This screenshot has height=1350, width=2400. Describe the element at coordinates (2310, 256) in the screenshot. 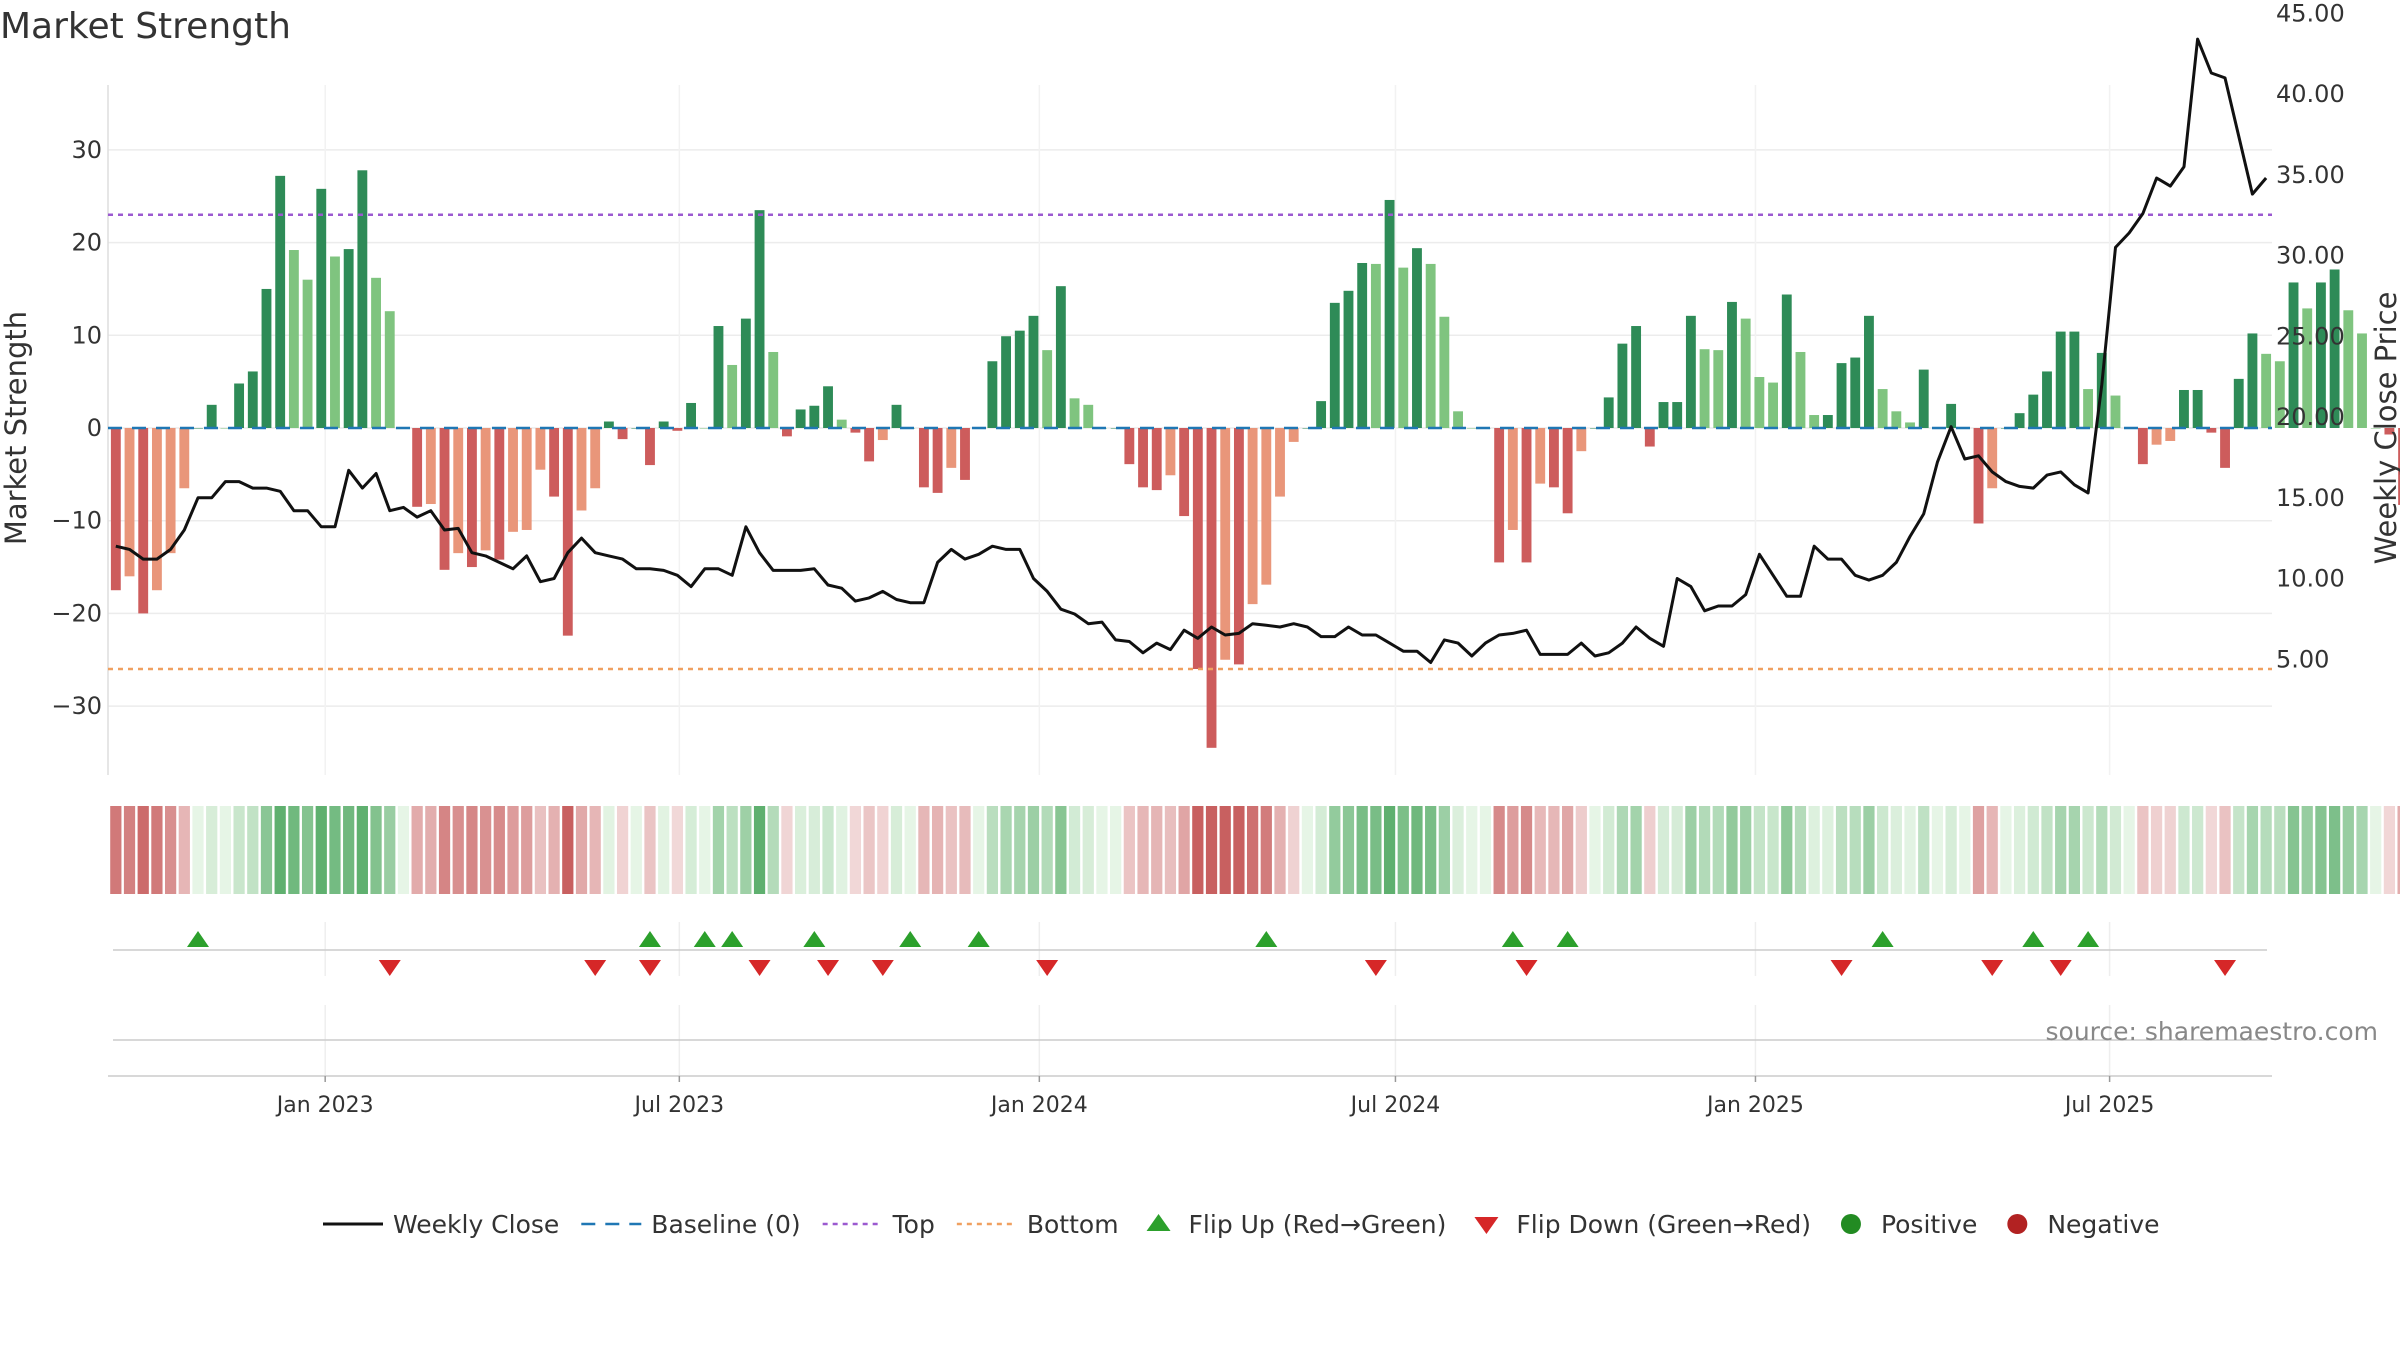

I see `right-tick-label: 30.00` at that location.